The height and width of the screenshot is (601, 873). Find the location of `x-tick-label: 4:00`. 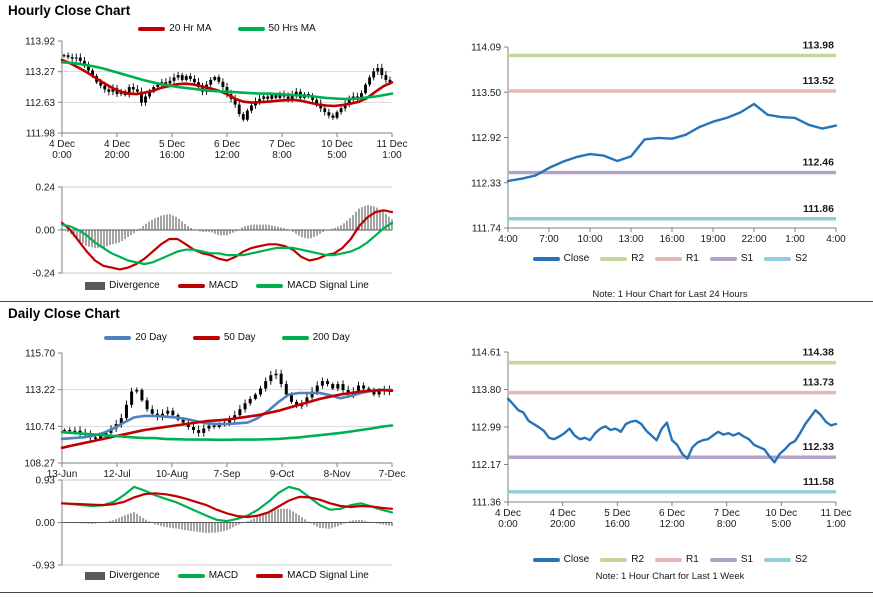

x-tick-label: 4:00 is located at coordinates (836, 239).